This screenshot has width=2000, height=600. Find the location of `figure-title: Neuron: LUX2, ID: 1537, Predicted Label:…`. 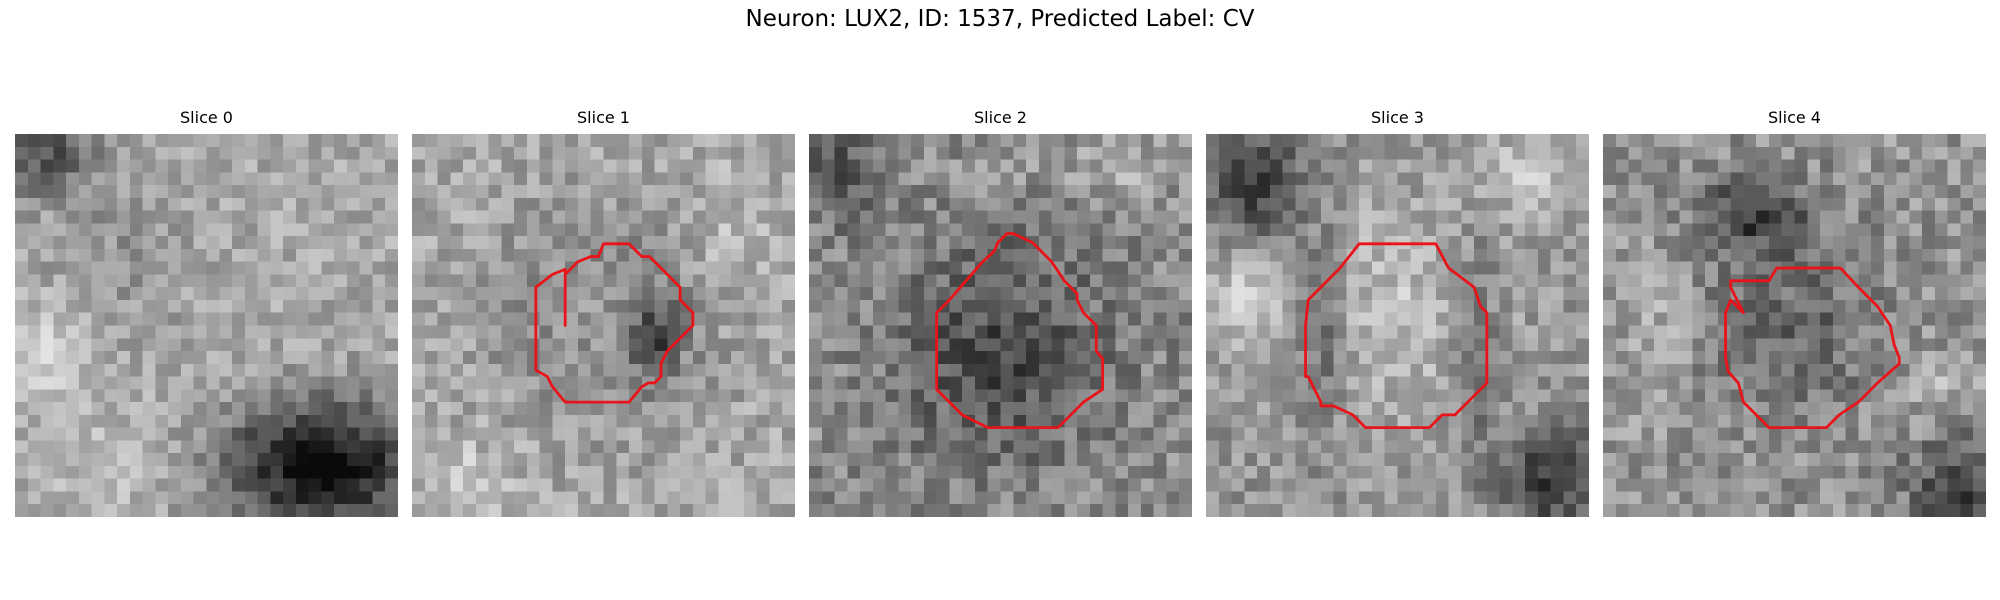

figure-title: Neuron: LUX2, ID: 1537, Predicted Label:… is located at coordinates (1000, 19).